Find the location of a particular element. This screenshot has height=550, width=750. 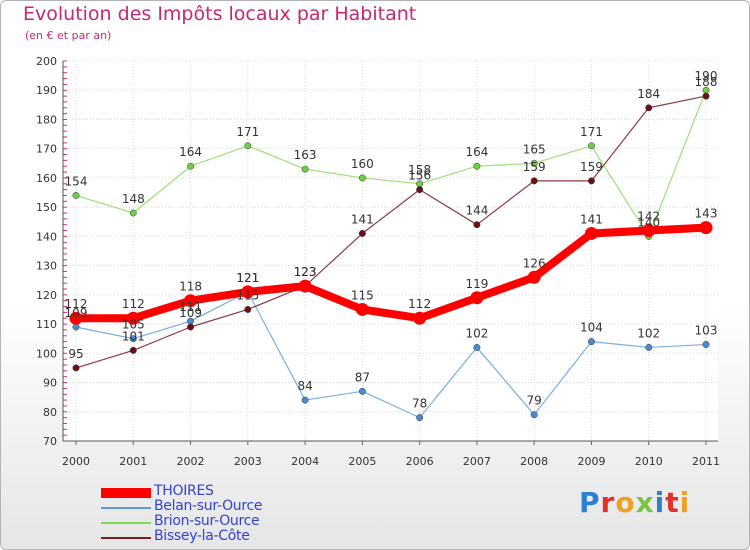

x-tick-label: 2002 is located at coordinates (191, 461).